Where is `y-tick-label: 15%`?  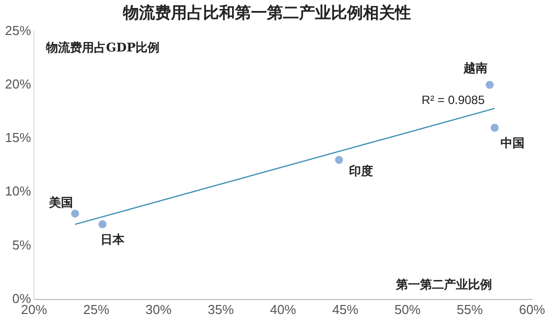 y-tick-label: 15% is located at coordinates (18, 138).